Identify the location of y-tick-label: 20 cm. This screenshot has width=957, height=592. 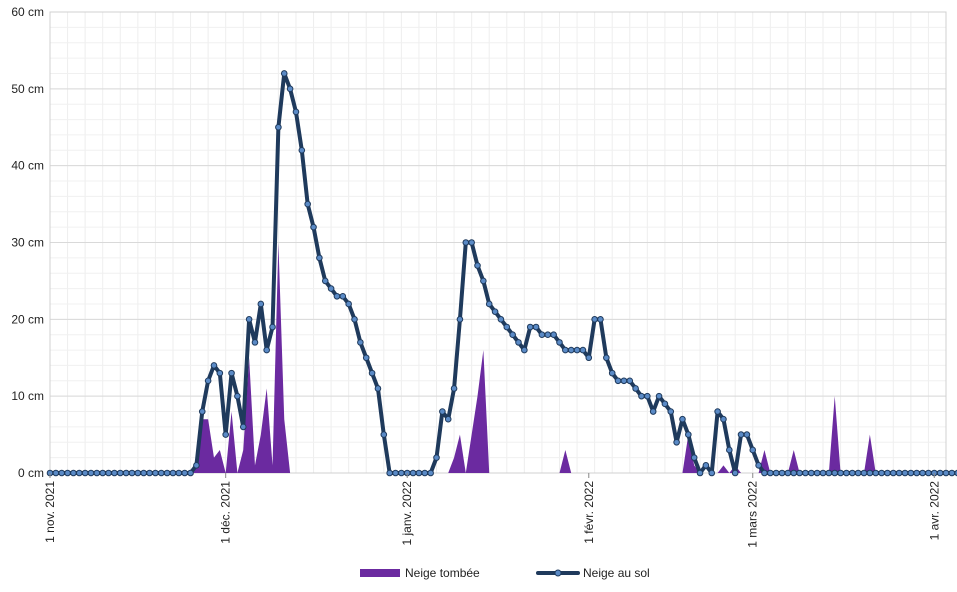
(27, 319).